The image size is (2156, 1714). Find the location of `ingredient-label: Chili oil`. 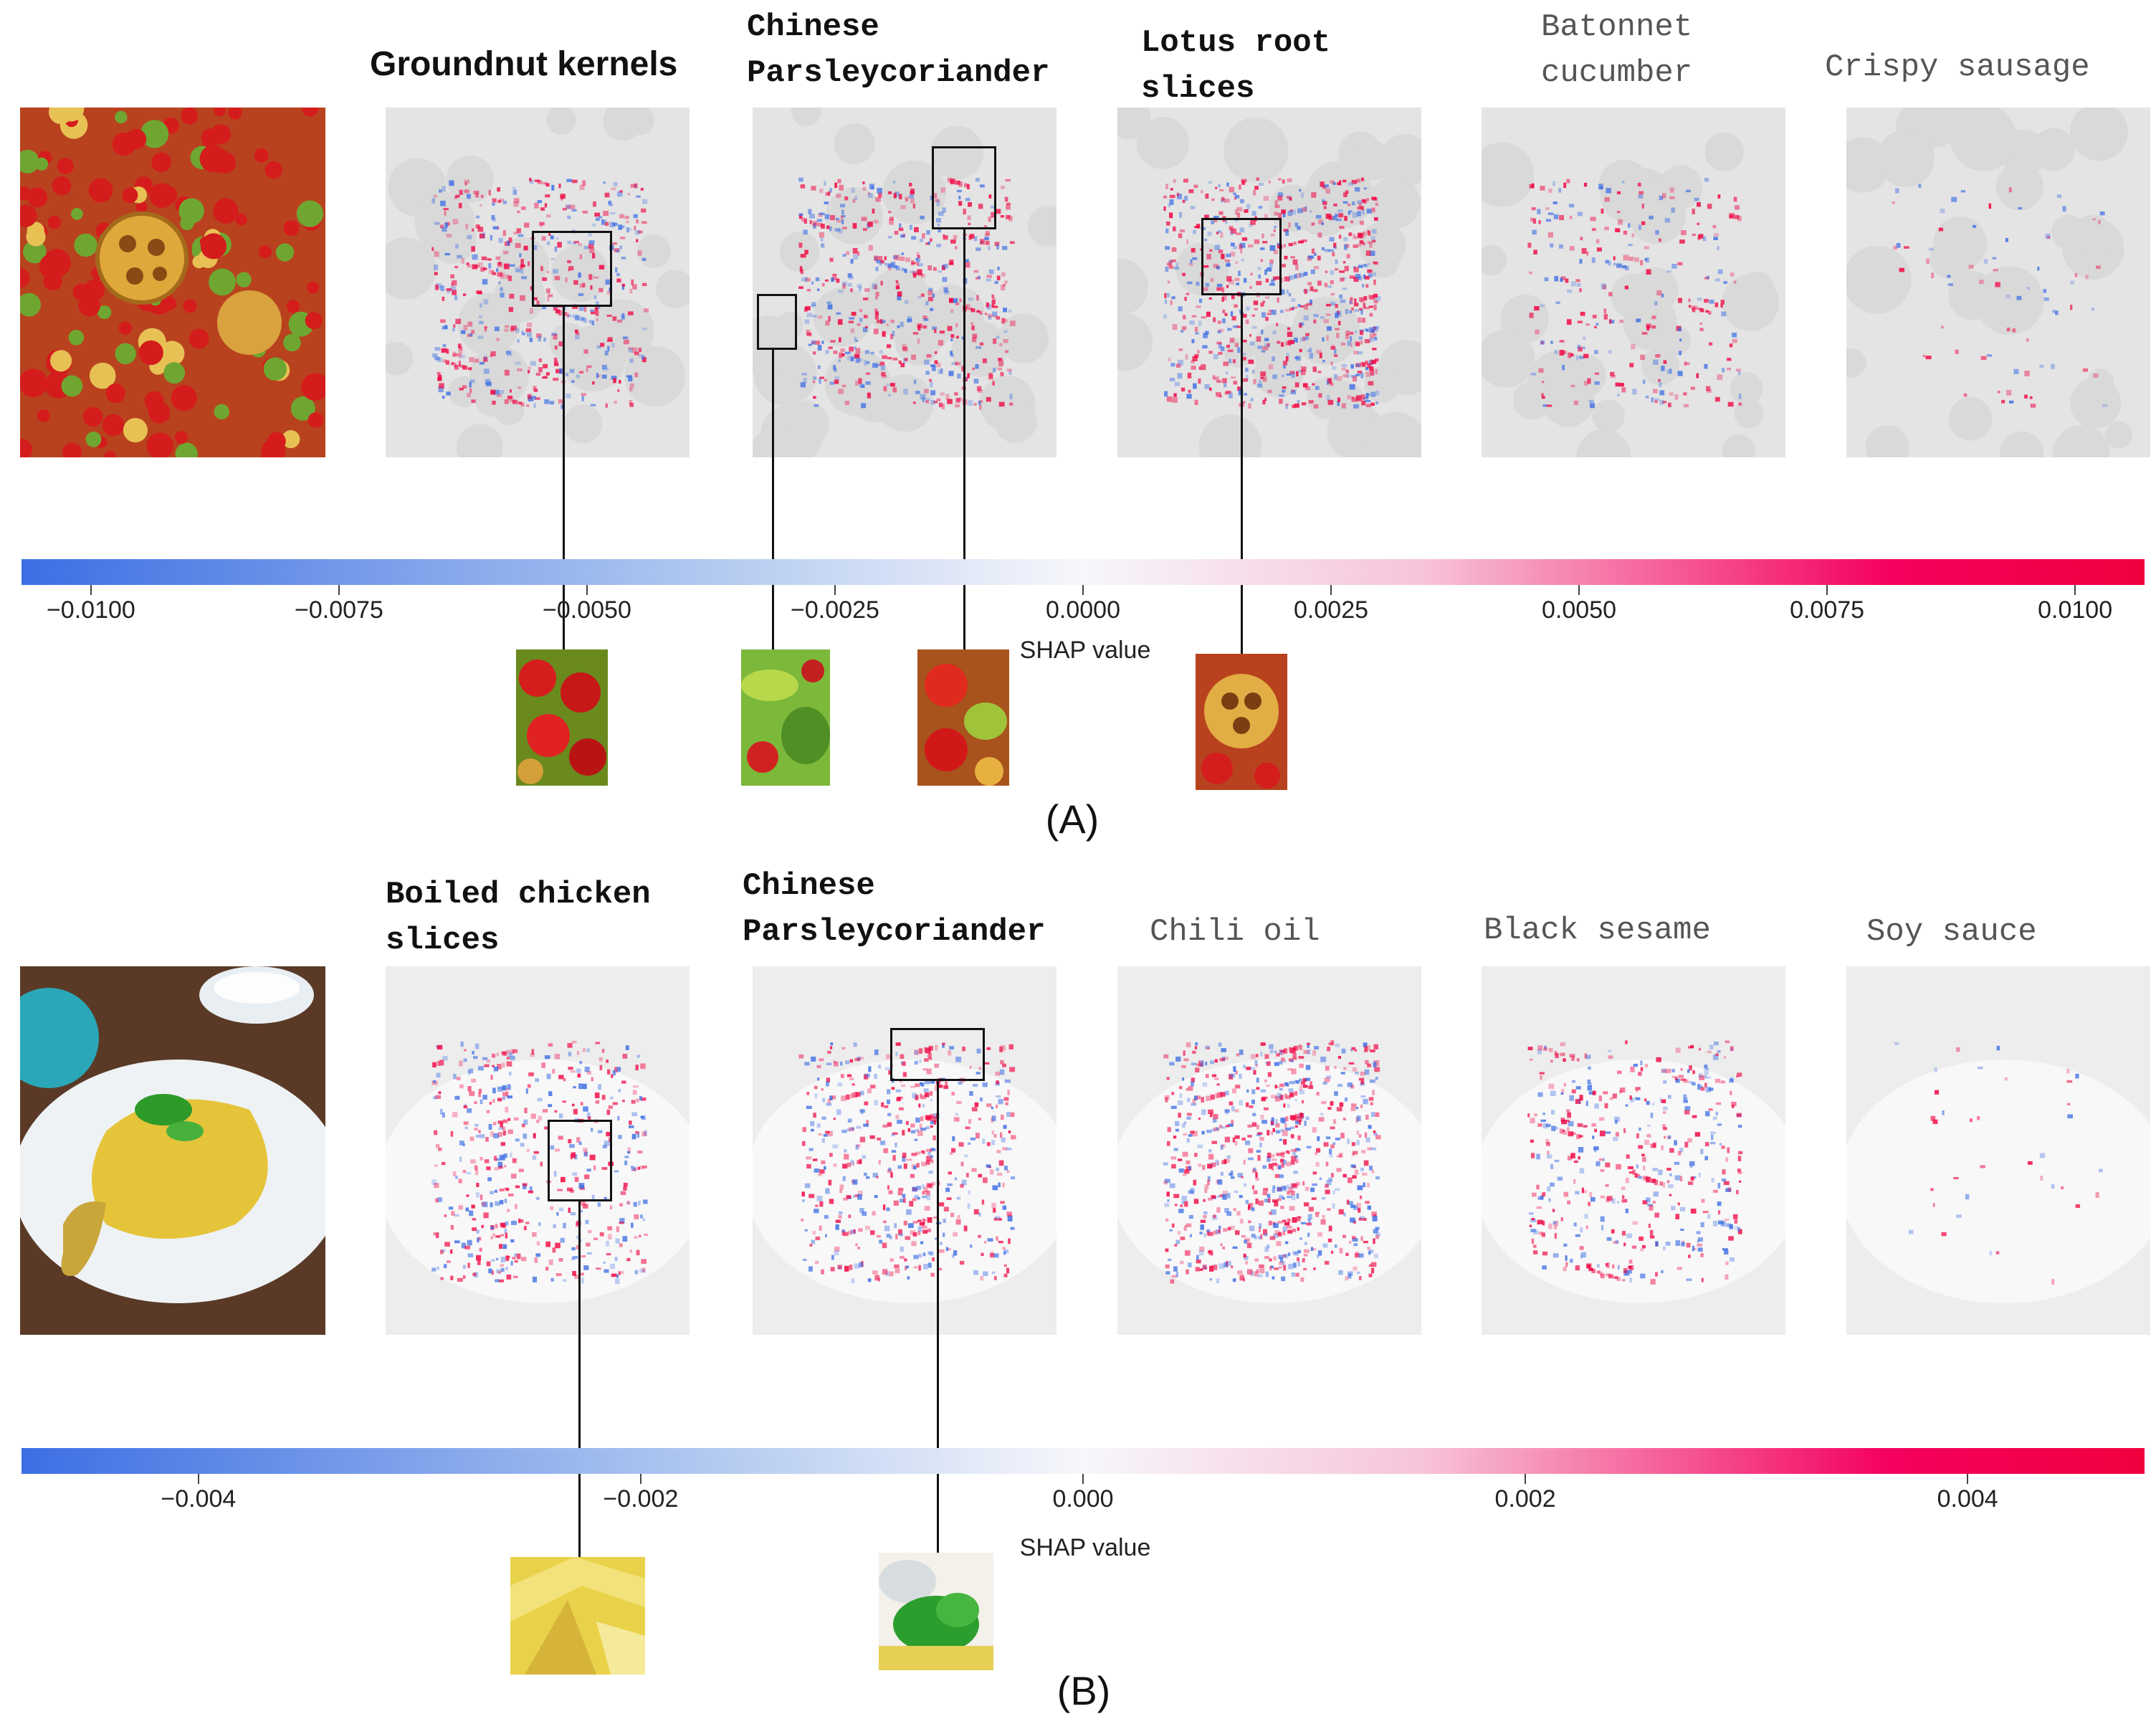

ingredient-label: Chili oil is located at coordinates (1235, 932).